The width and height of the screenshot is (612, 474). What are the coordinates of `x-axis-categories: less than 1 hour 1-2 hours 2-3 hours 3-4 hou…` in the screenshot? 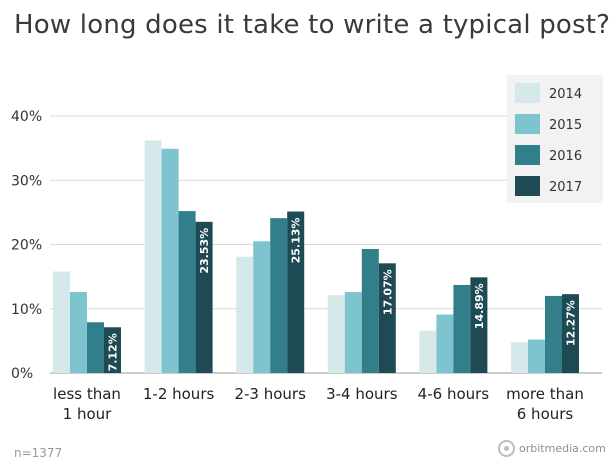 It's located at (318, 404).